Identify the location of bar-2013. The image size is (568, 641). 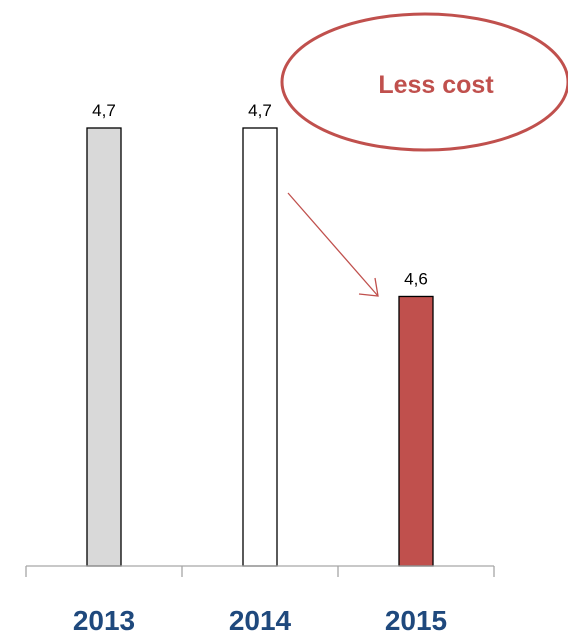
(104, 347).